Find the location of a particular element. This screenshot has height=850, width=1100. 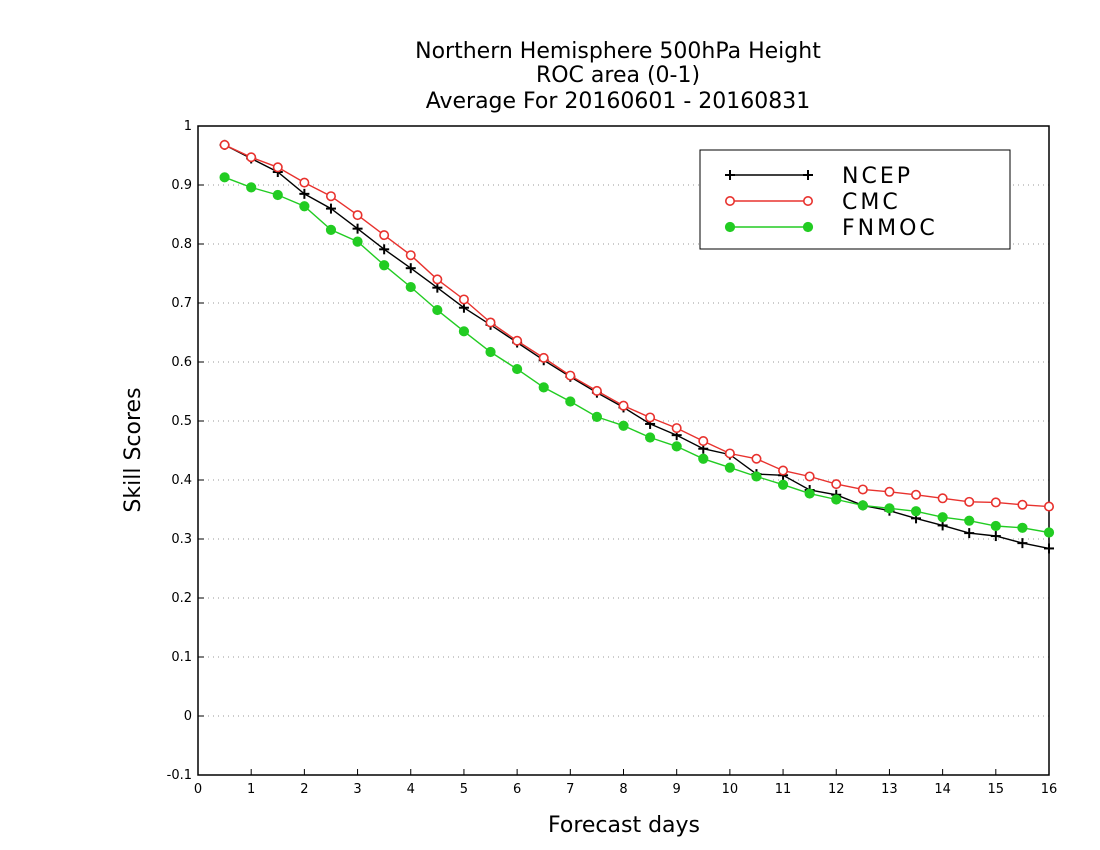

x-tick-label: 2 is located at coordinates (304, 789).